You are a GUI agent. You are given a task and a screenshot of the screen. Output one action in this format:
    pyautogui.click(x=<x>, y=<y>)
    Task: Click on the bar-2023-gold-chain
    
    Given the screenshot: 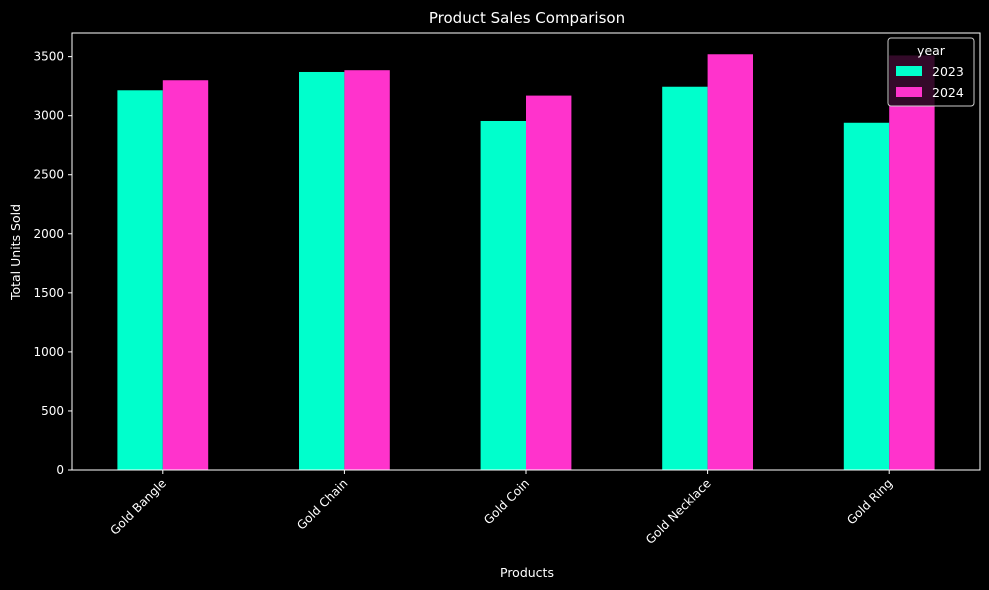 What is the action you would take?
    pyautogui.click(x=322, y=270)
    